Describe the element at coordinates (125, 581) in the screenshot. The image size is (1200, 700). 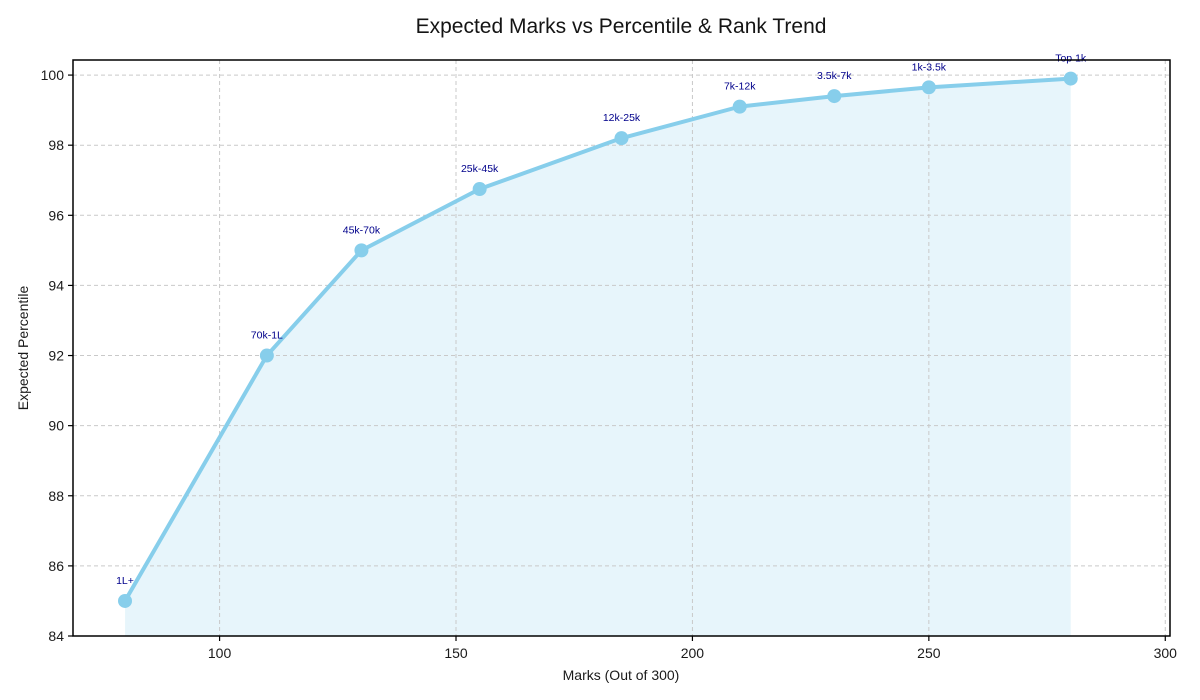
I see `rank-annotation: 1L+` at that location.